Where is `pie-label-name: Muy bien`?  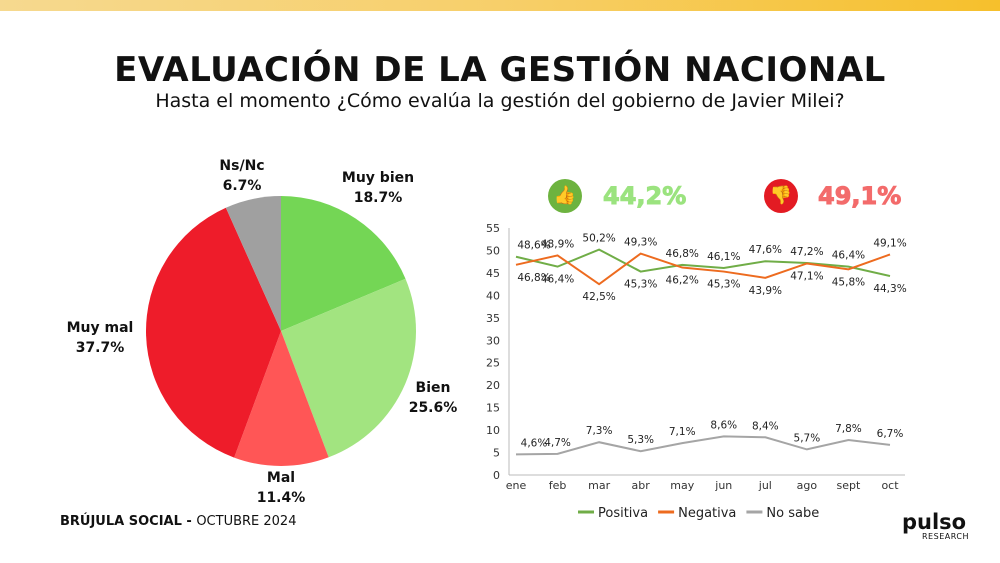 pie-label-name: Muy bien is located at coordinates (378, 178).